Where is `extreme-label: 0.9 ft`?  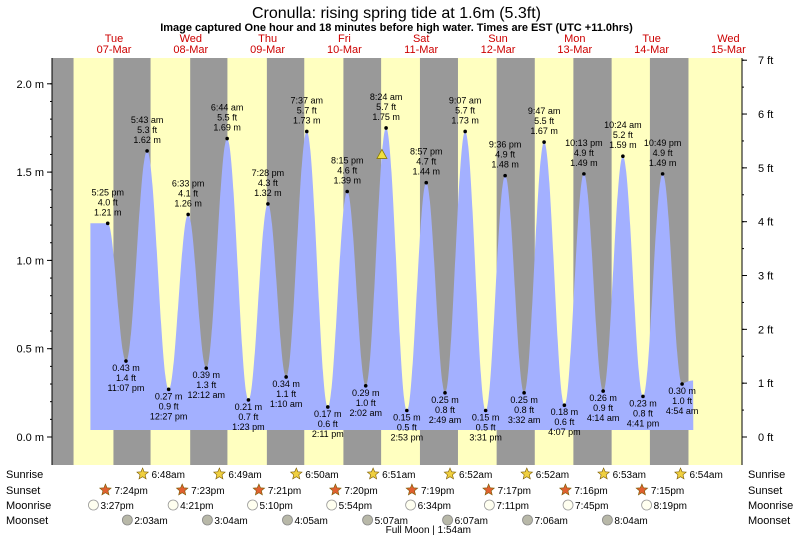
extreme-label: 0.9 ft is located at coordinates (603, 408).